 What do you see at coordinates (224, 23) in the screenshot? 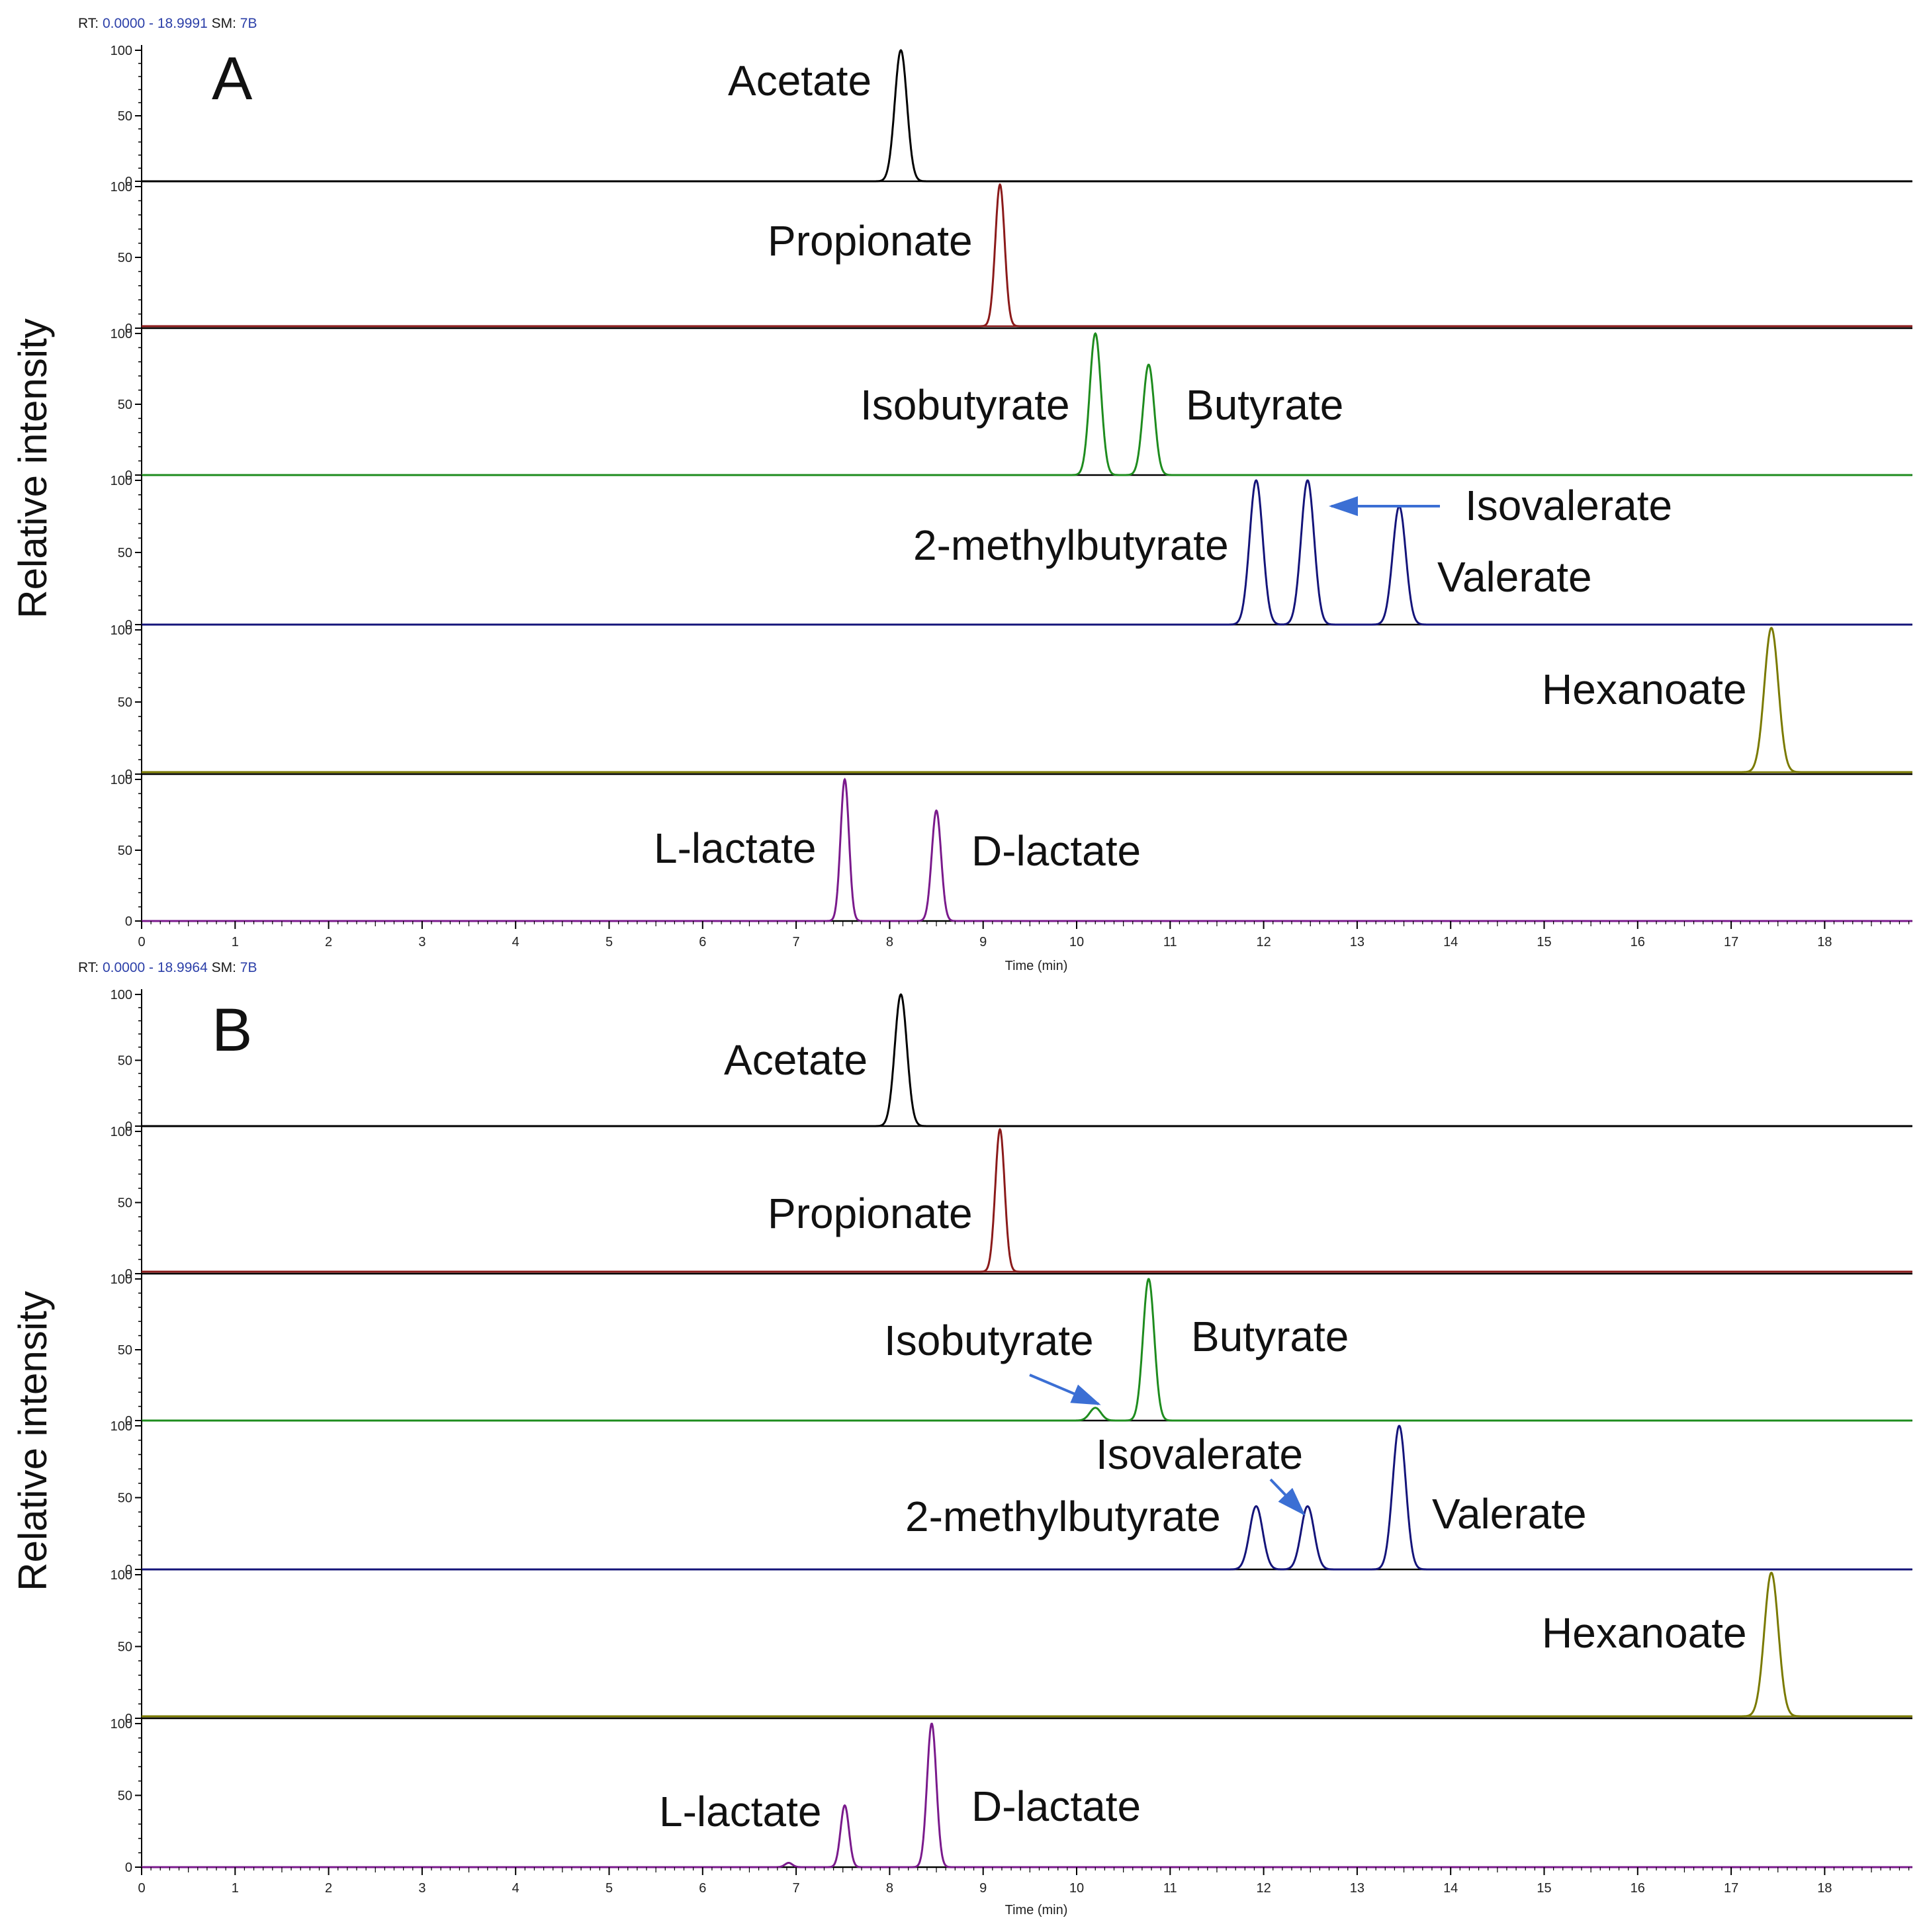
I see `sm-label: SM:` at bounding box center [224, 23].